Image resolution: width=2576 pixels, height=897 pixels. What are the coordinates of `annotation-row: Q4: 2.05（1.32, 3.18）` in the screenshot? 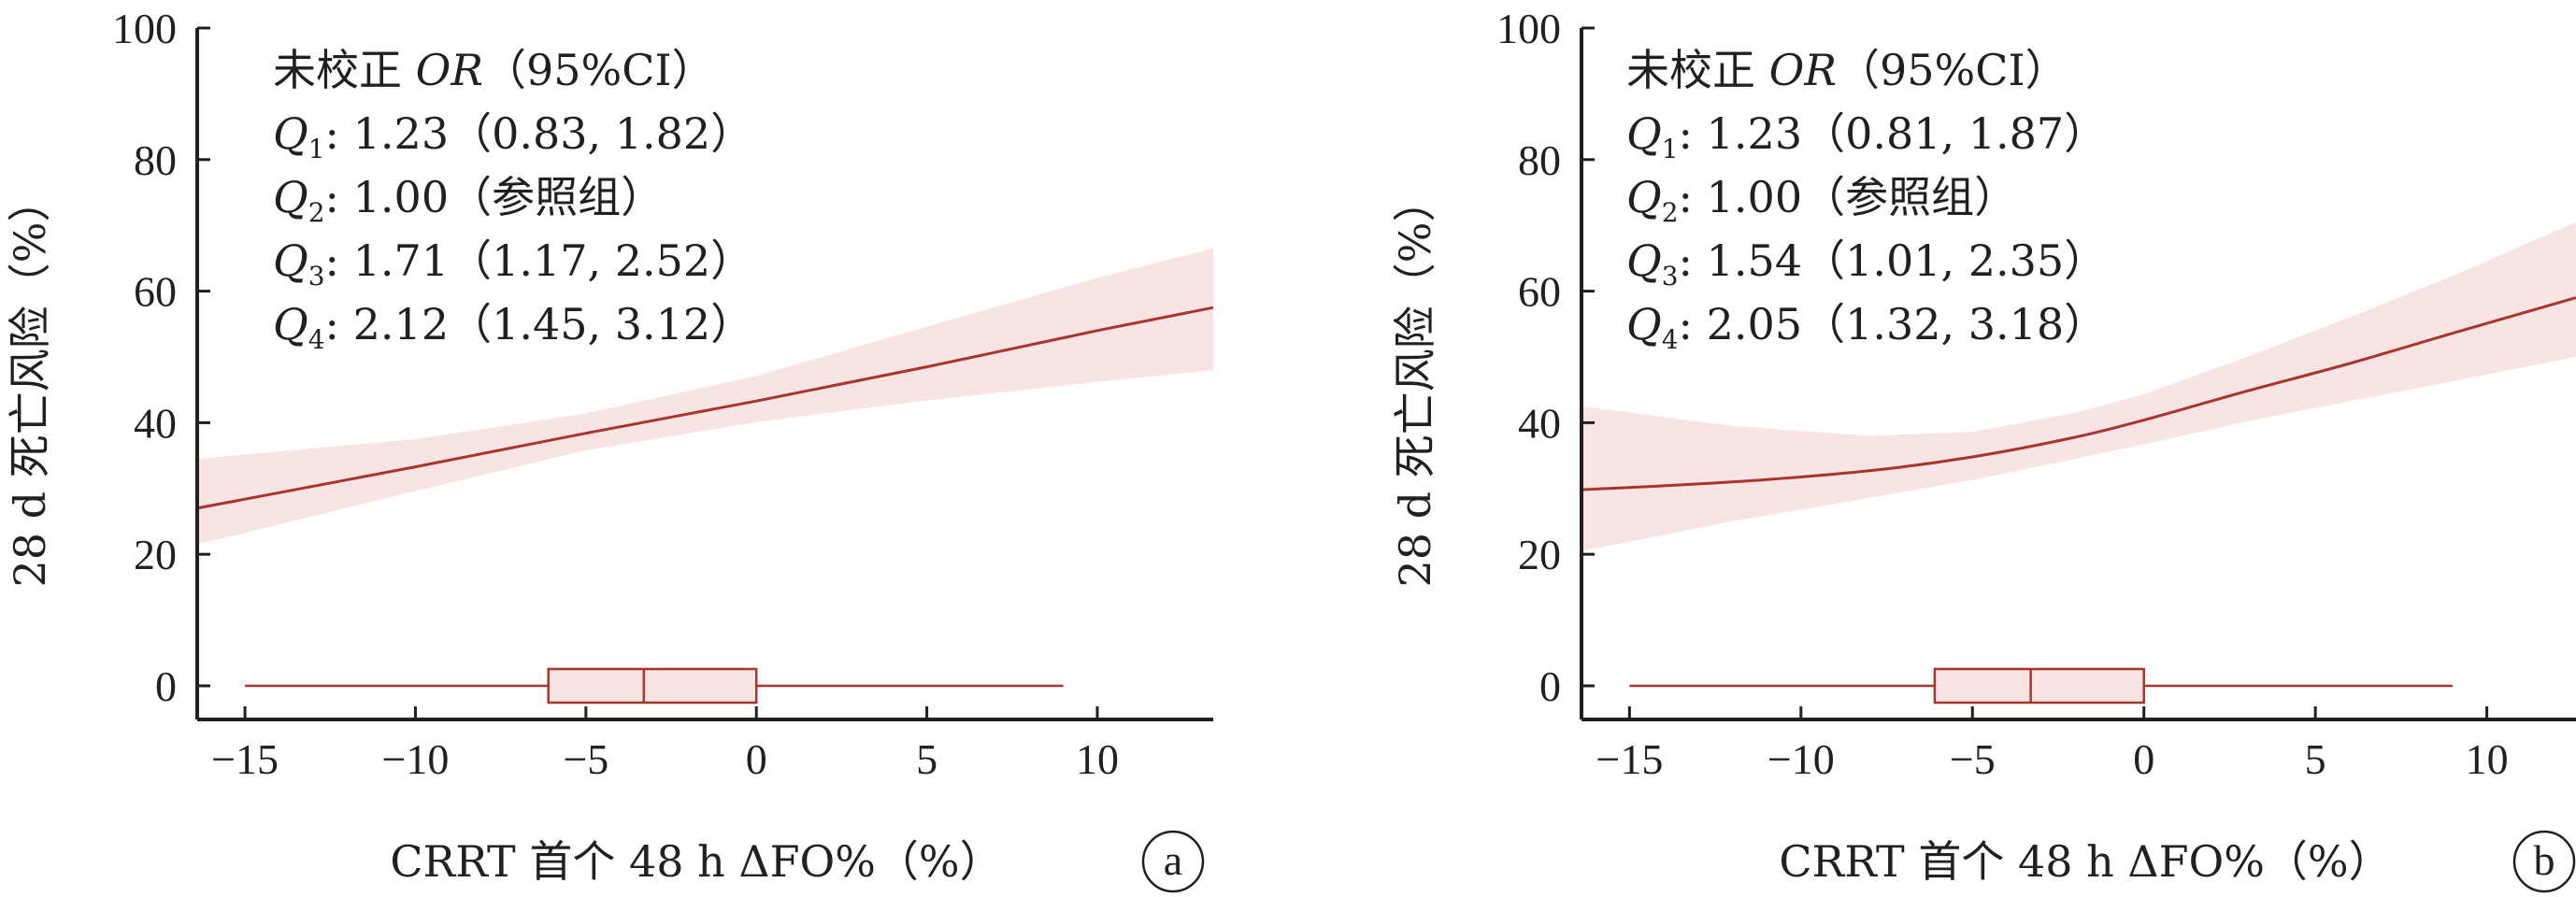 It's located at (1866, 327).